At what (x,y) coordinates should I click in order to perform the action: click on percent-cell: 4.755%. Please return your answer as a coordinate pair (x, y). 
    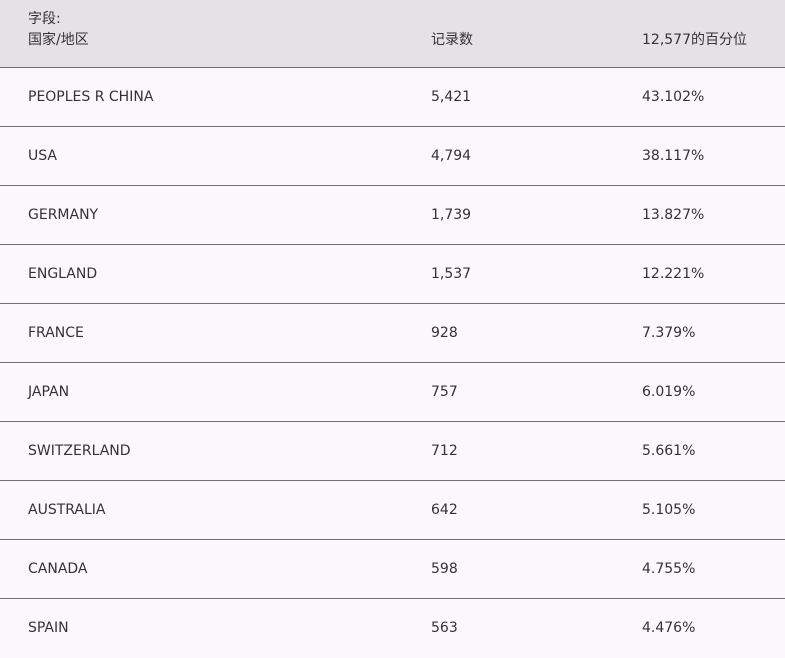
    Looking at the image, I should click on (669, 569).